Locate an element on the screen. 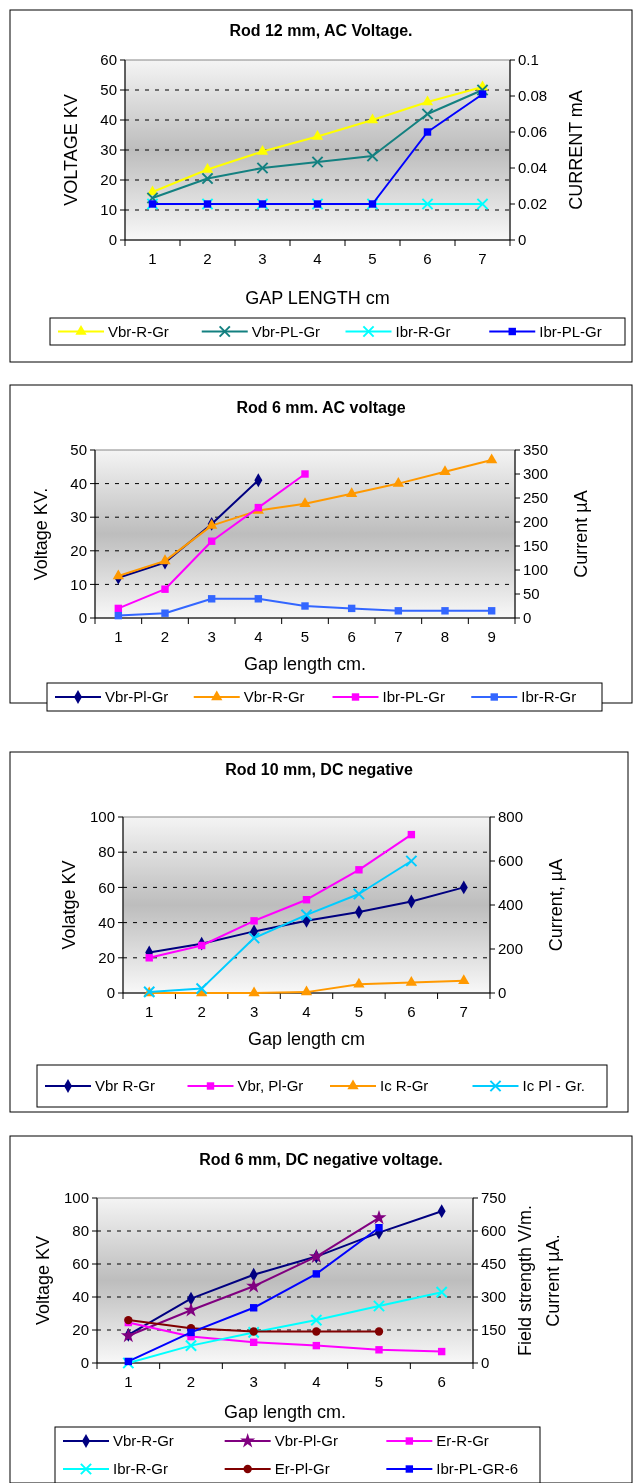  chart-title: Rod 10 mm, DC negative is located at coordinates (319, 769).